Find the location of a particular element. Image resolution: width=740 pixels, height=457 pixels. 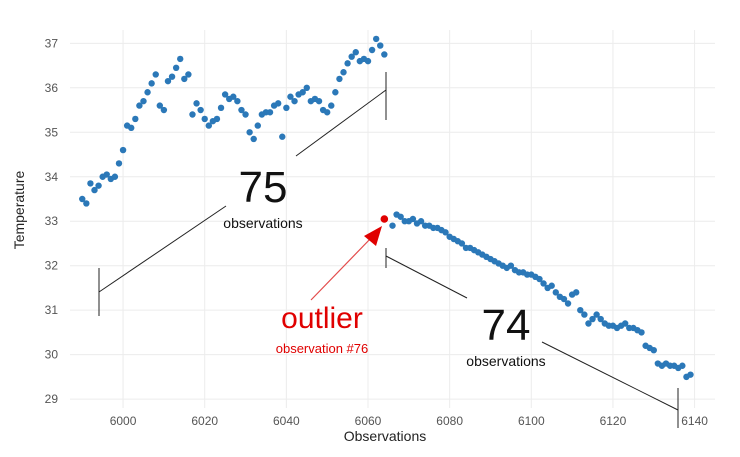

right-count-label: 74 is located at coordinates (506, 325).